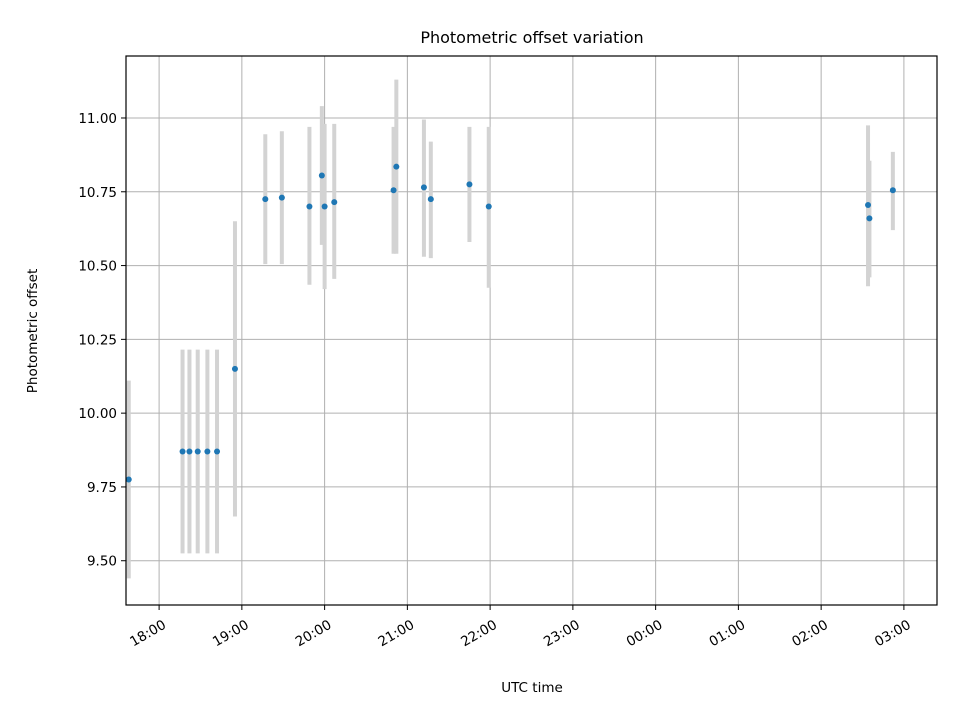  I want to click on x-tick-label: 22:00, so click(479, 633).